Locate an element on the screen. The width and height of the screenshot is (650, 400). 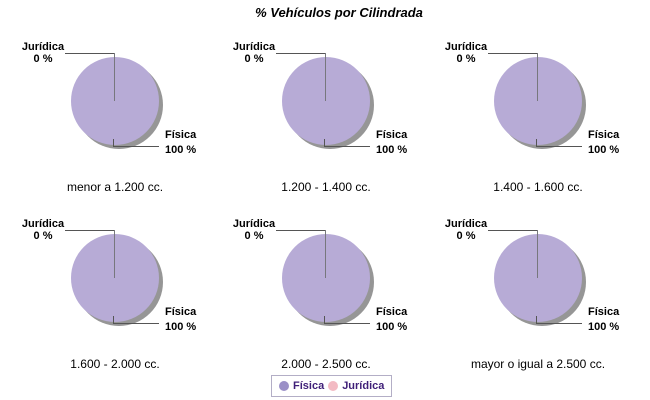
pie-caption: 1.200 - 1.400 cc. is located at coordinates (326, 187).